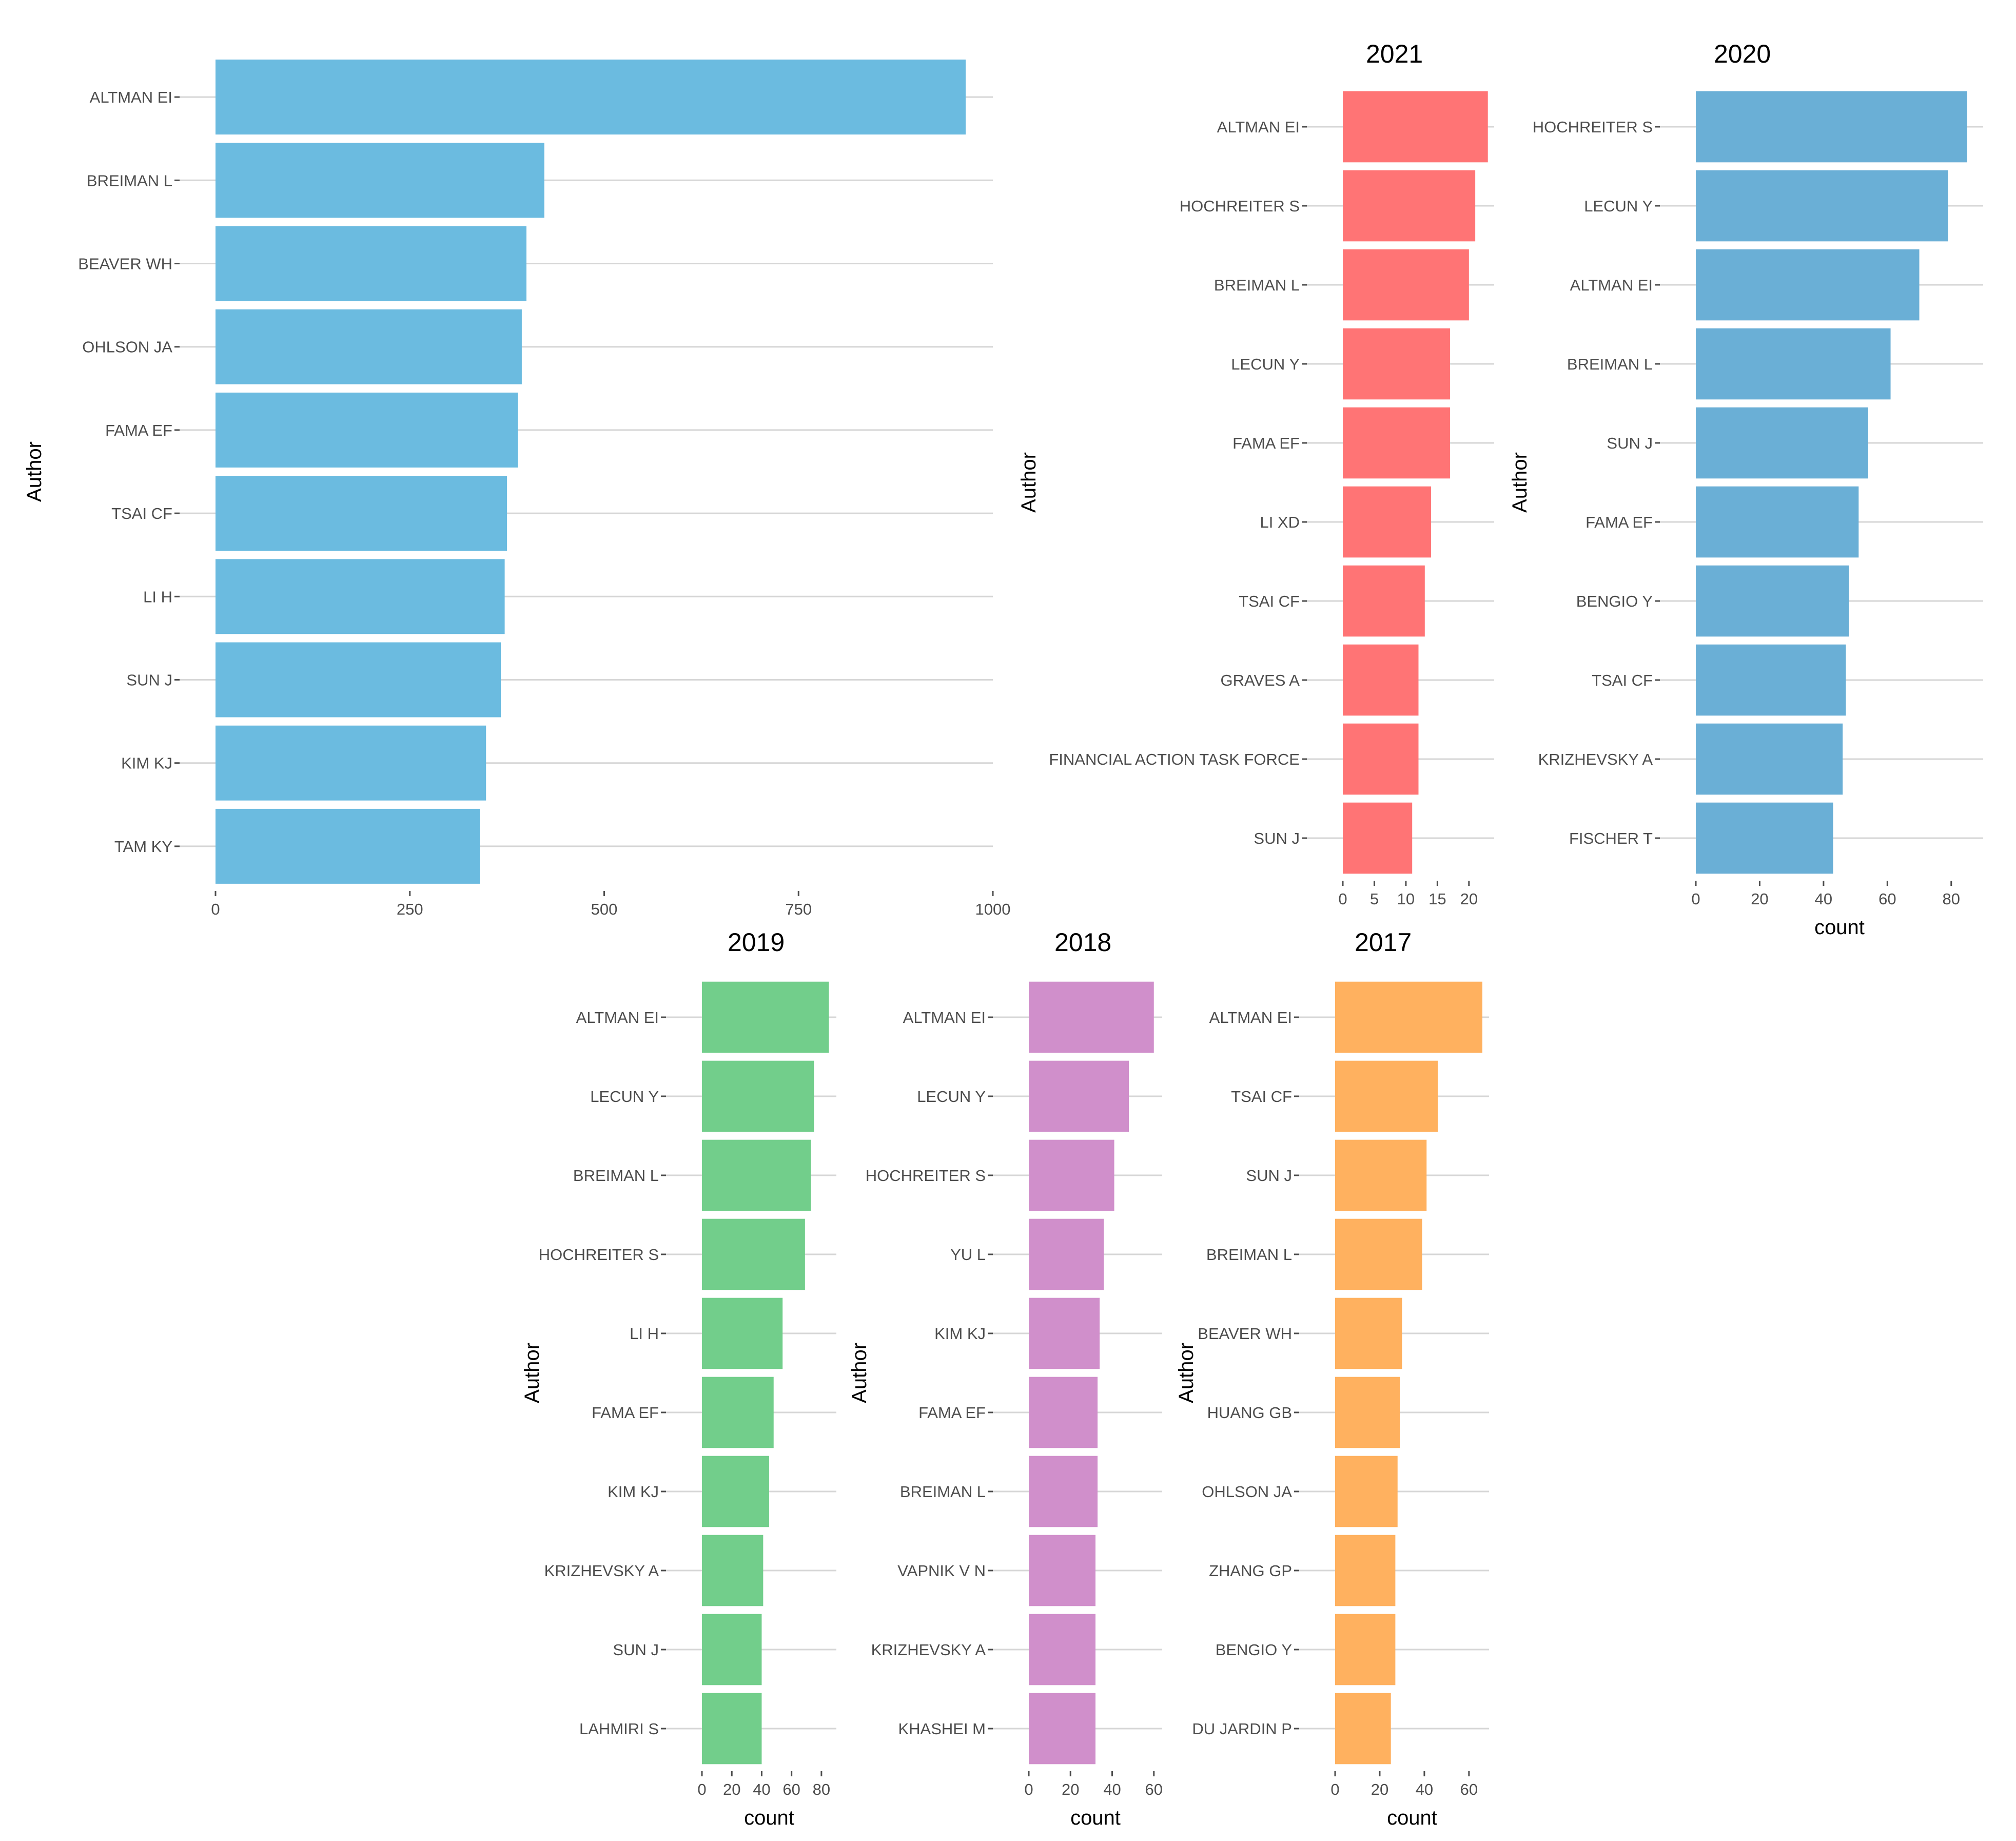 Image resolution: width=2016 pixels, height=1841 pixels. Describe the element at coordinates (993, 909) in the screenshot. I see `x-tick-label: 1000` at that location.